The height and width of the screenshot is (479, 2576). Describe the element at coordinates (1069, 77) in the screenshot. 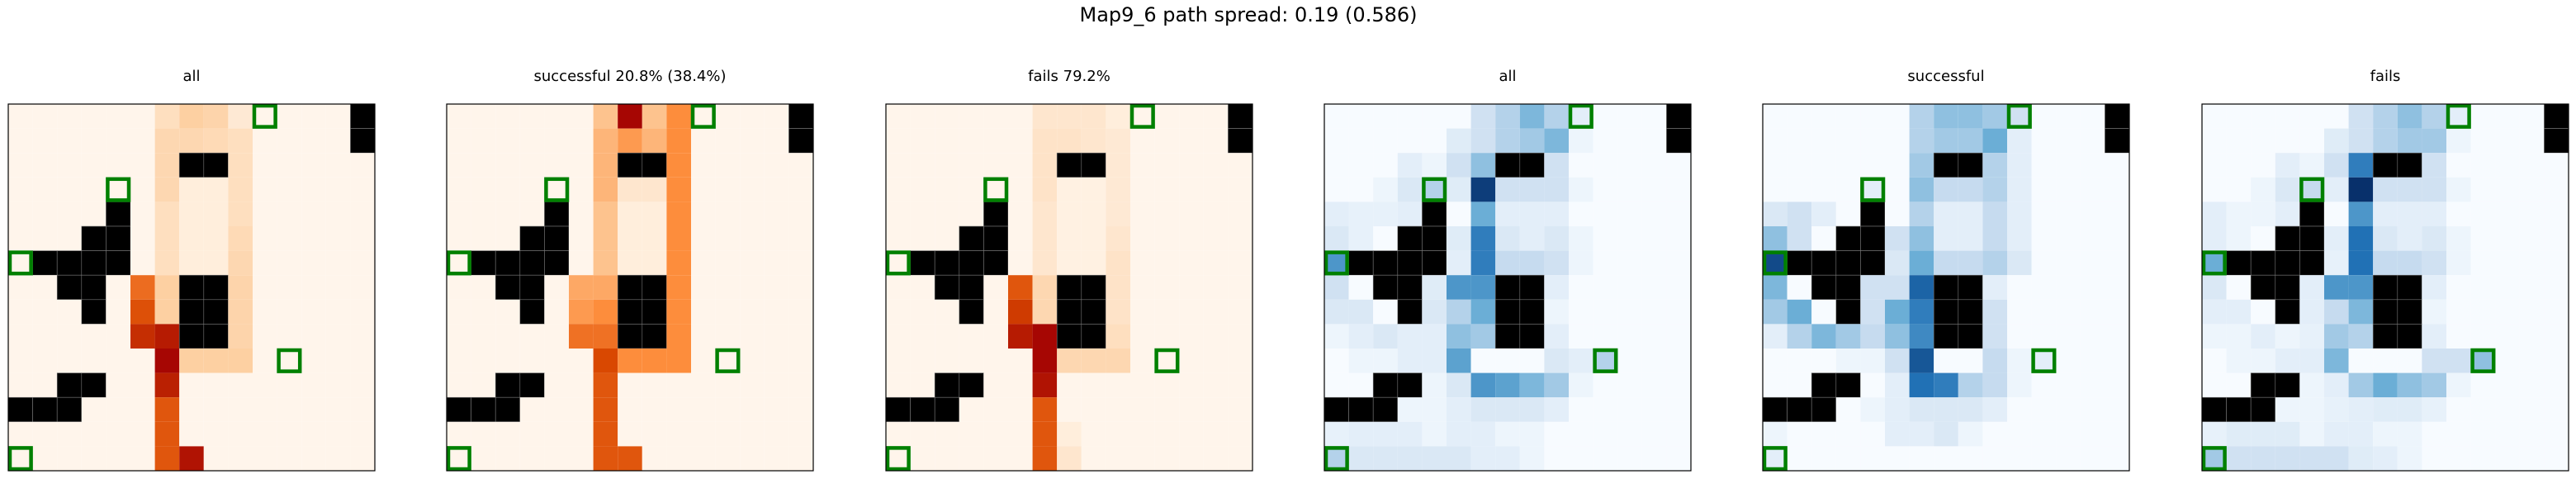

I see `panel-title: fails 79.2%` at that location.